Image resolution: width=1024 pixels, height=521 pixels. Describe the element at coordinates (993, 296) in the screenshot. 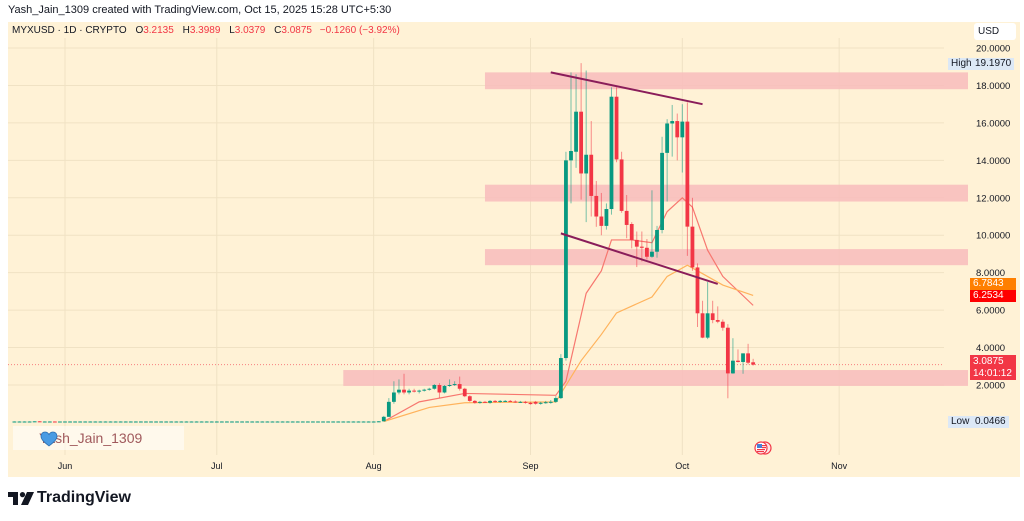

I see `ma-fast-price-badge: 6.2534` at that location.